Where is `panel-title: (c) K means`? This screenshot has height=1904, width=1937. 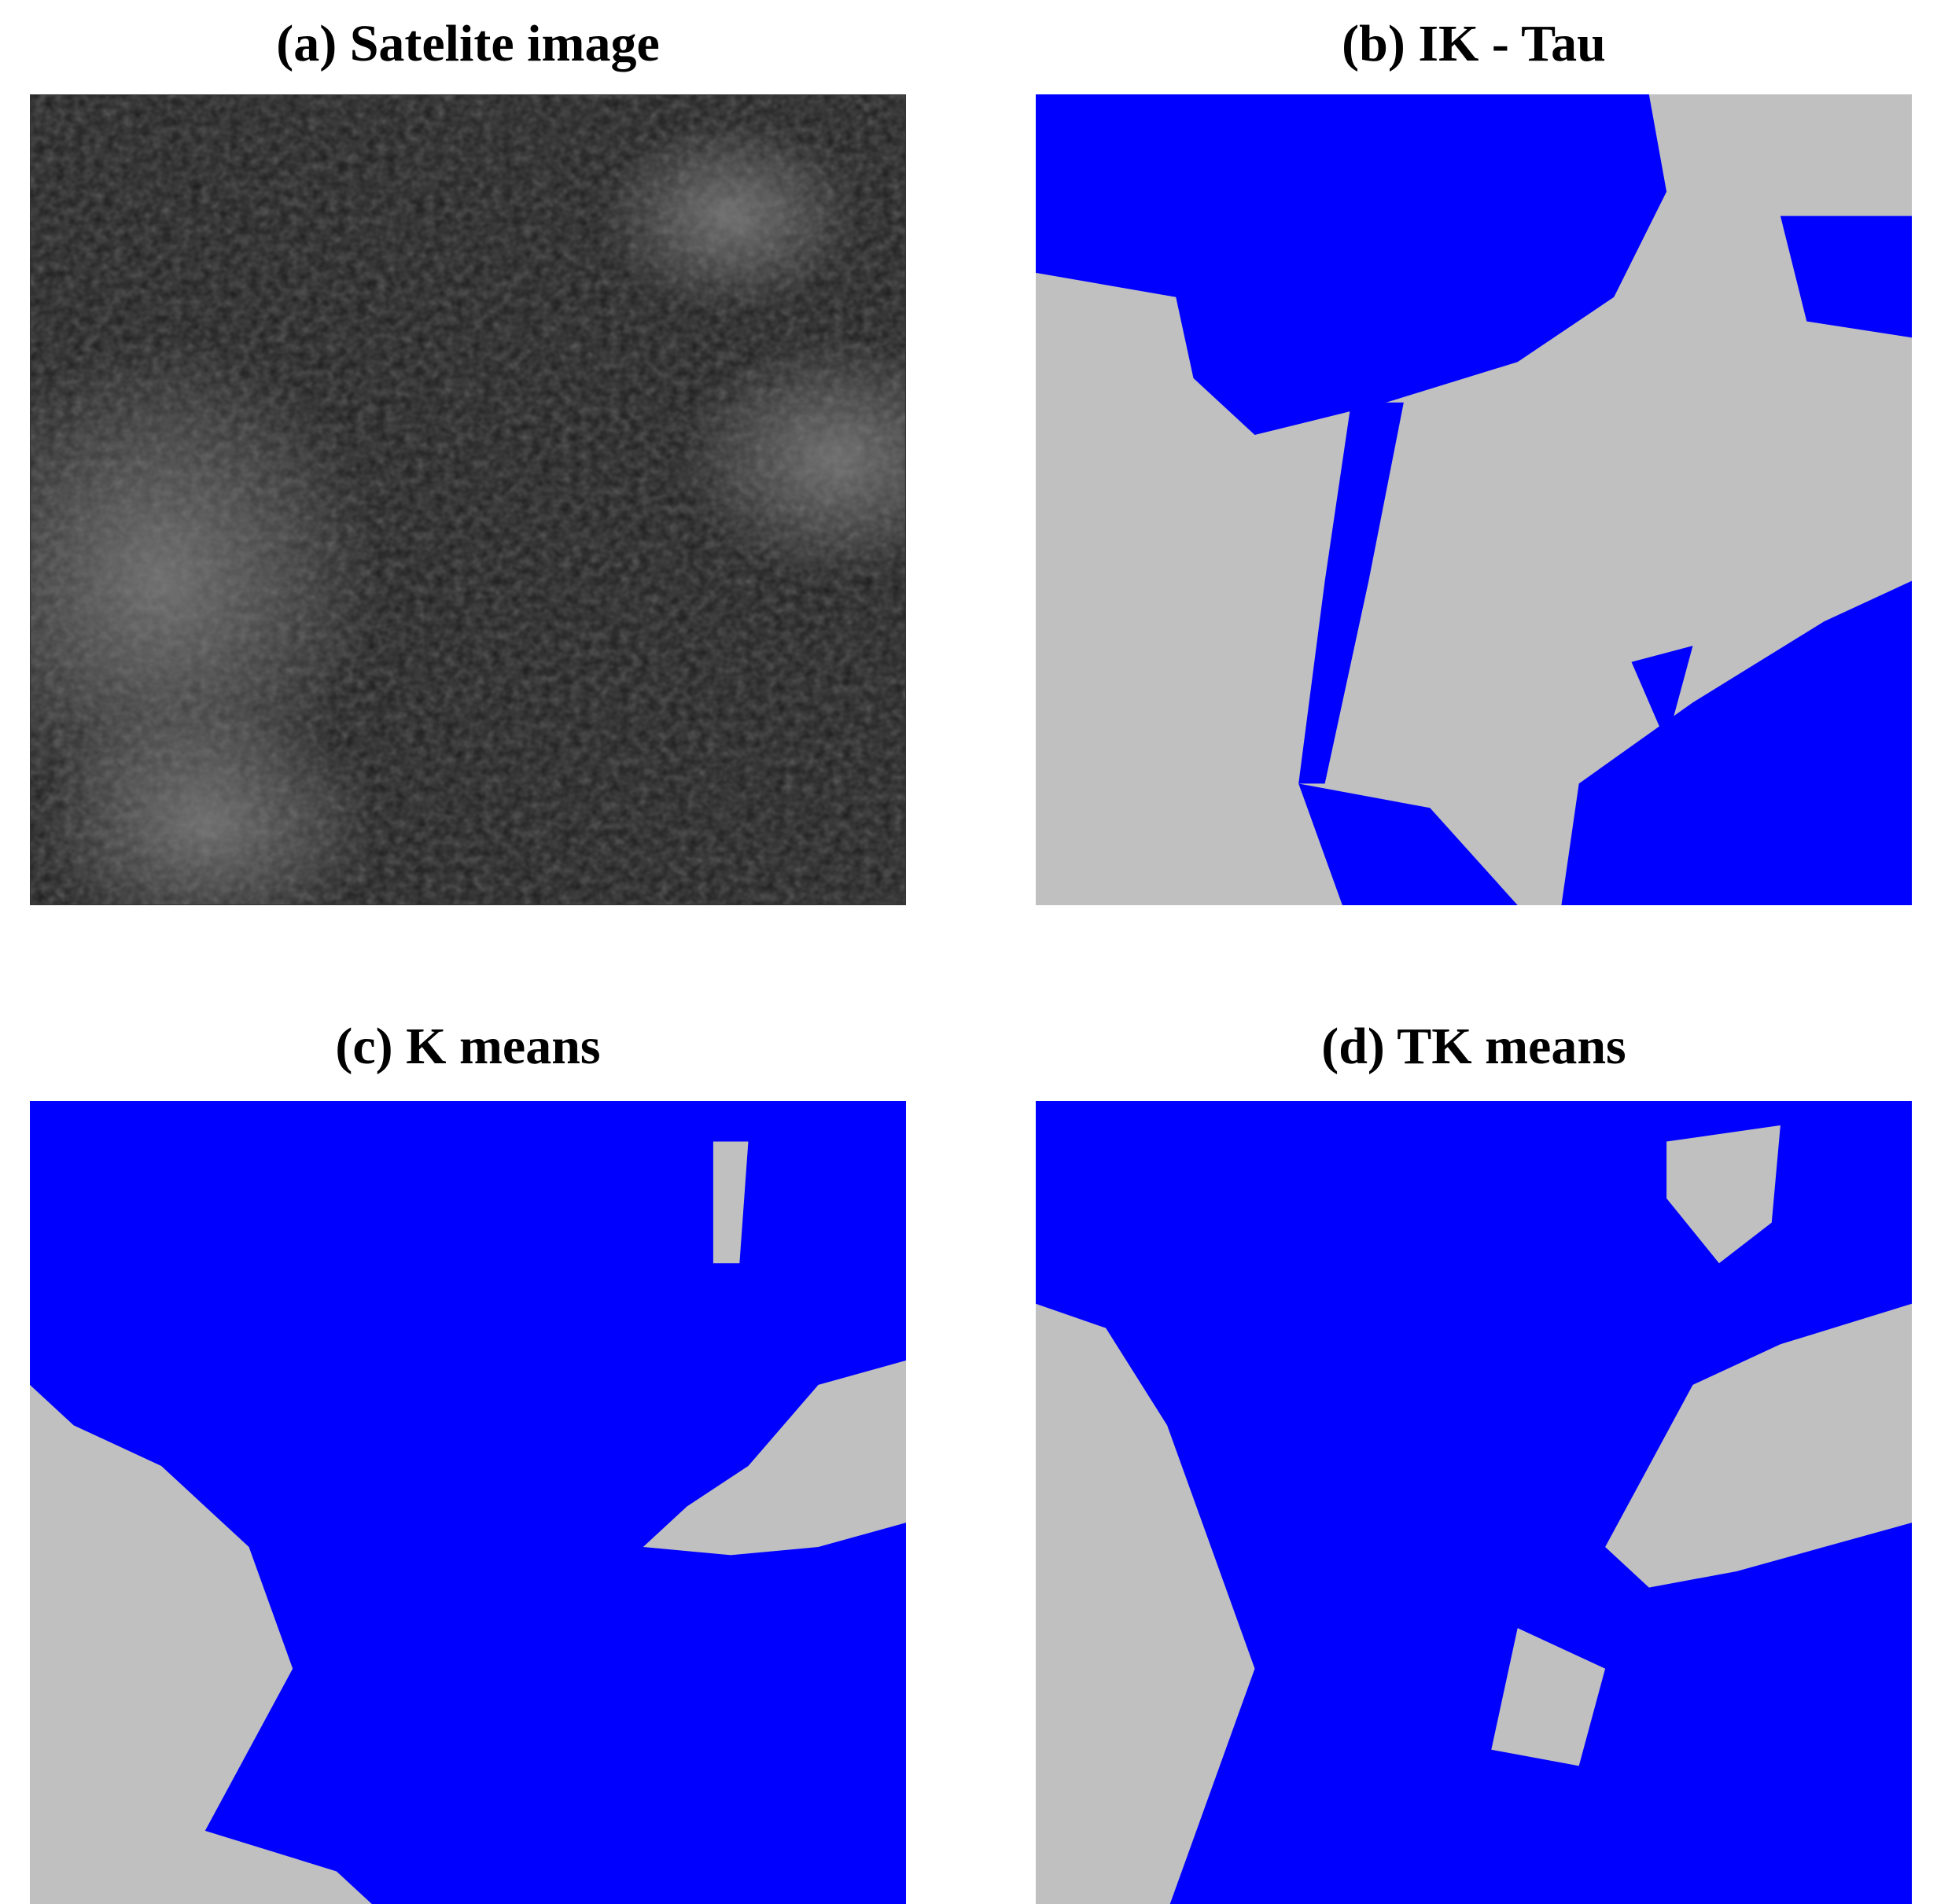
panel-title: (c) K means is located at coordinates (468, 1046).